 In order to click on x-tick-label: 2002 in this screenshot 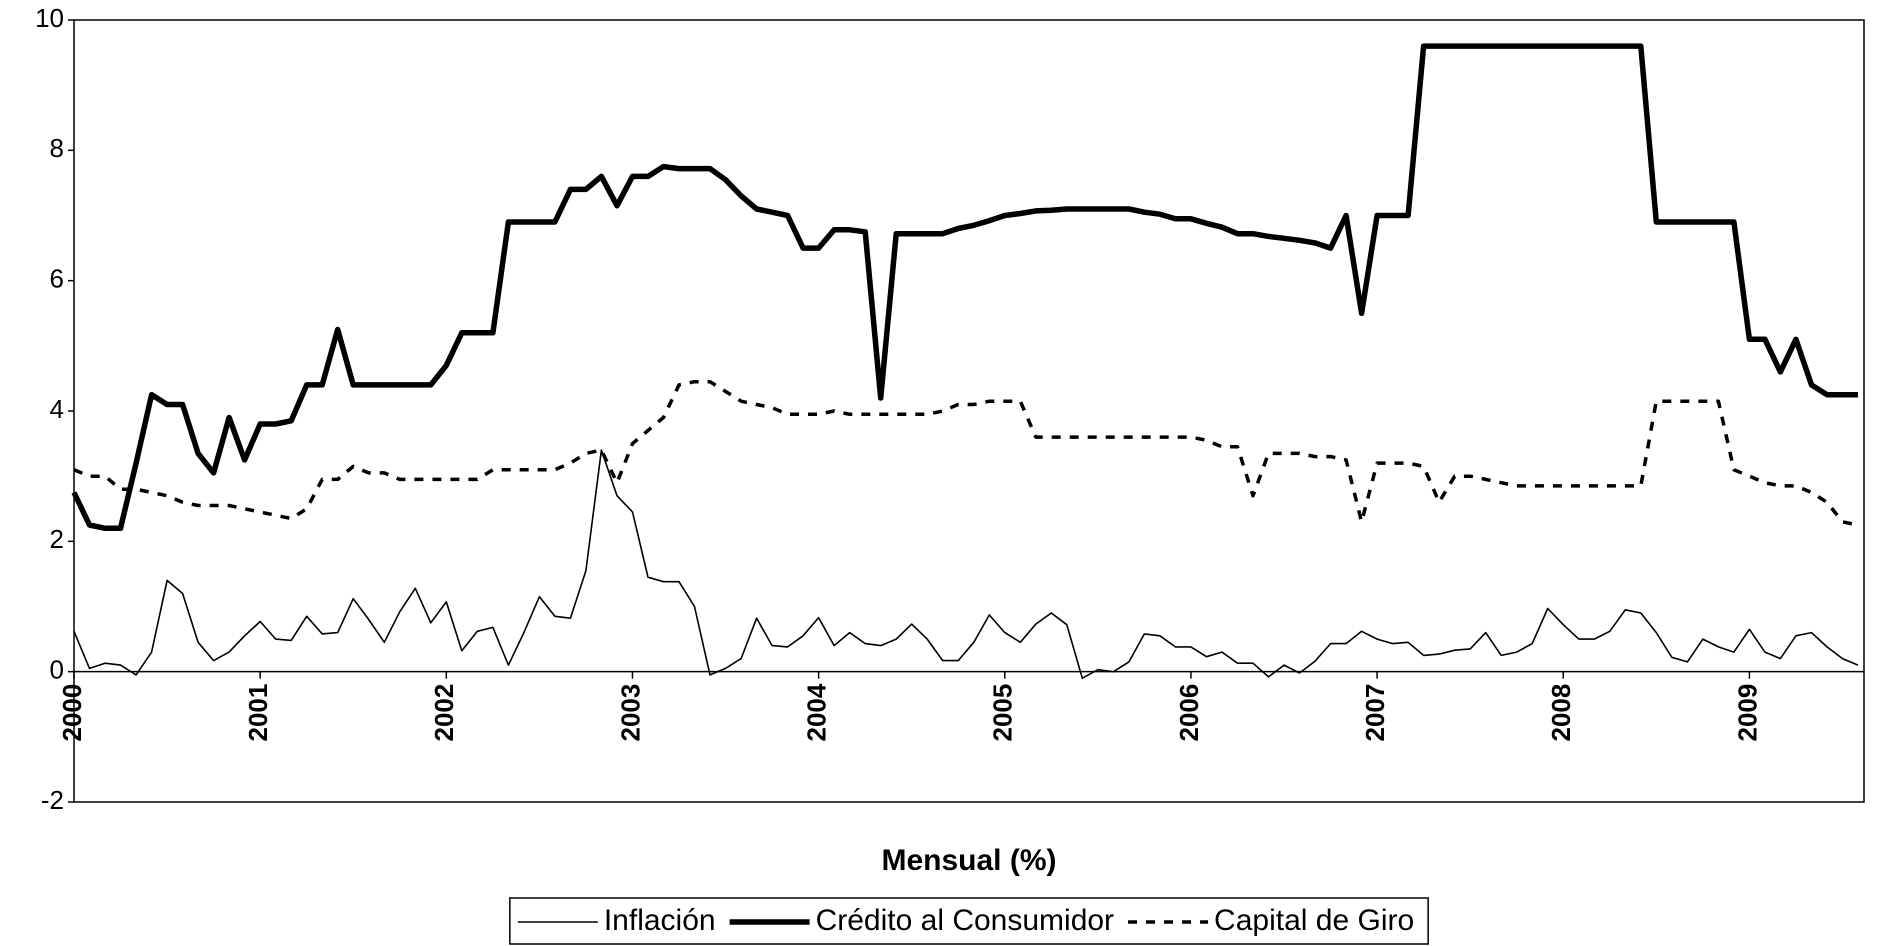, I will do `click(444, 713)`.